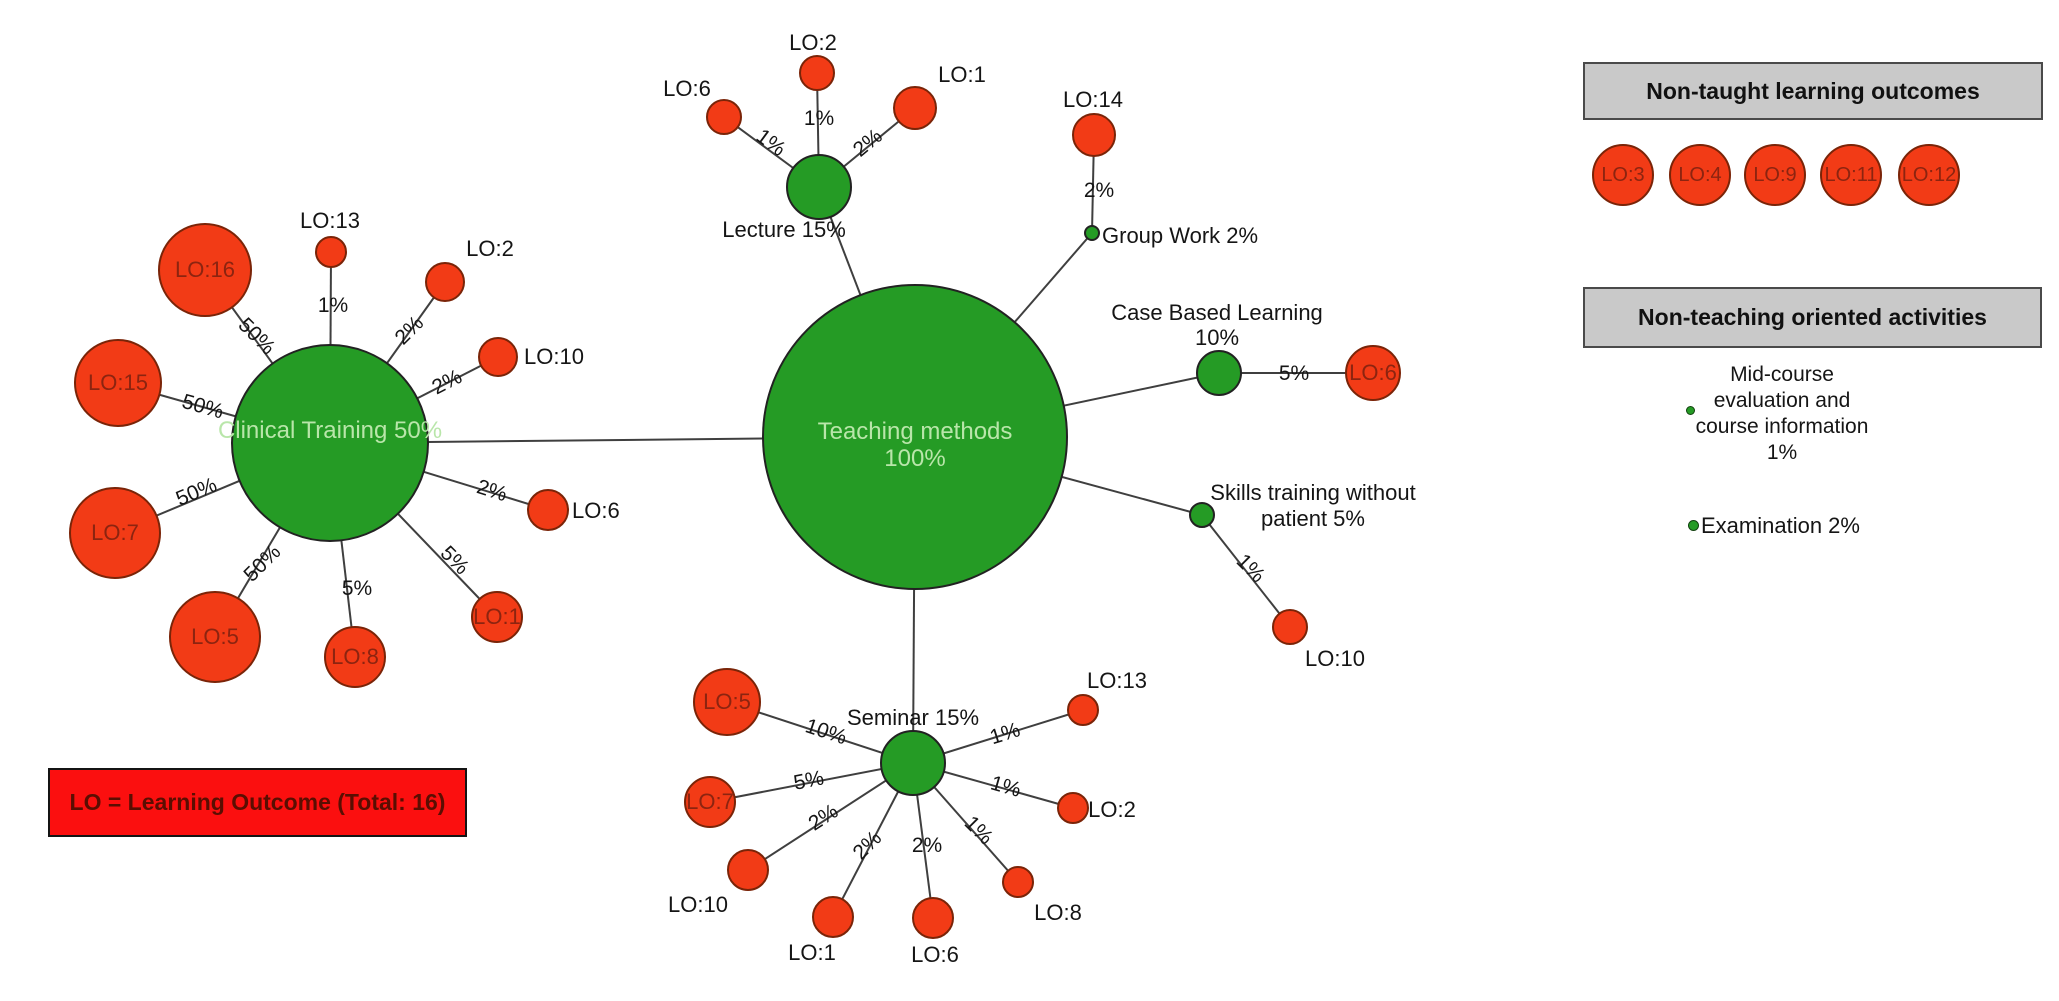  I want to click on edge-label: 10%, so click(825, 731).